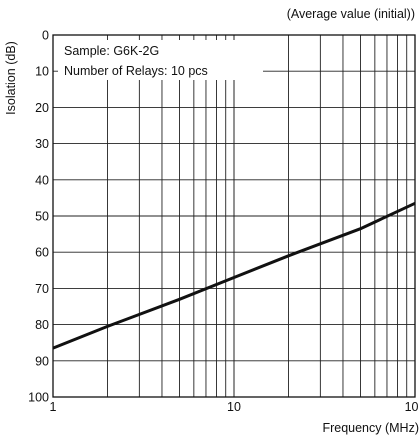 This screenshot has height=439, width=419. I want to click on y-tick-label: 30, so click(42, 144).